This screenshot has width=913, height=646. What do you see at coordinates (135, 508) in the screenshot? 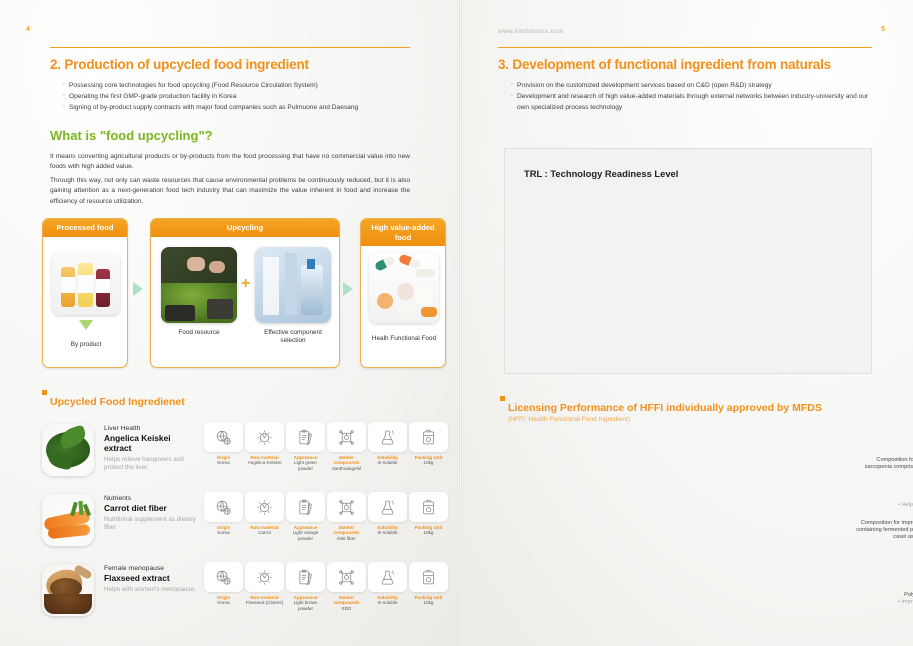
I see `ingredient-name: Carrot diet fiber` at bounding box center [135, 508].